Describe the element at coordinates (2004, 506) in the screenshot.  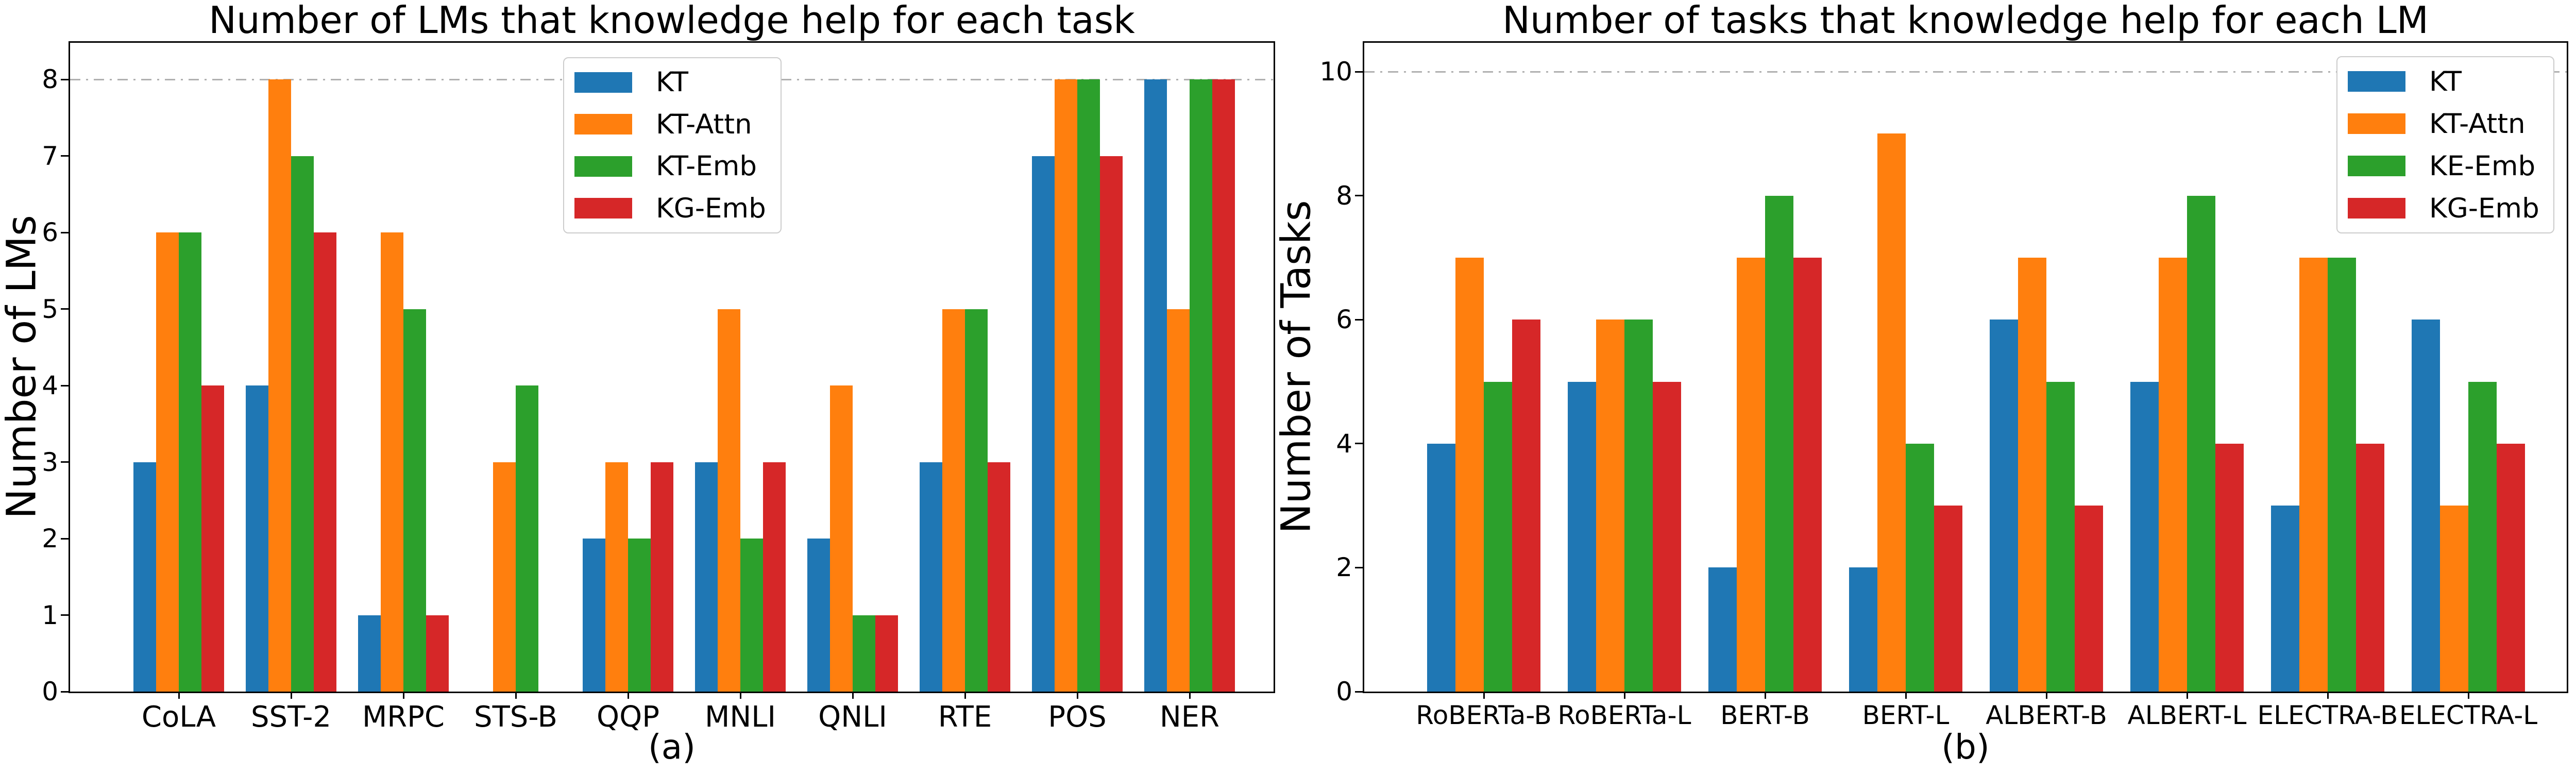
I see `bar-kt-albert-b` at that location.